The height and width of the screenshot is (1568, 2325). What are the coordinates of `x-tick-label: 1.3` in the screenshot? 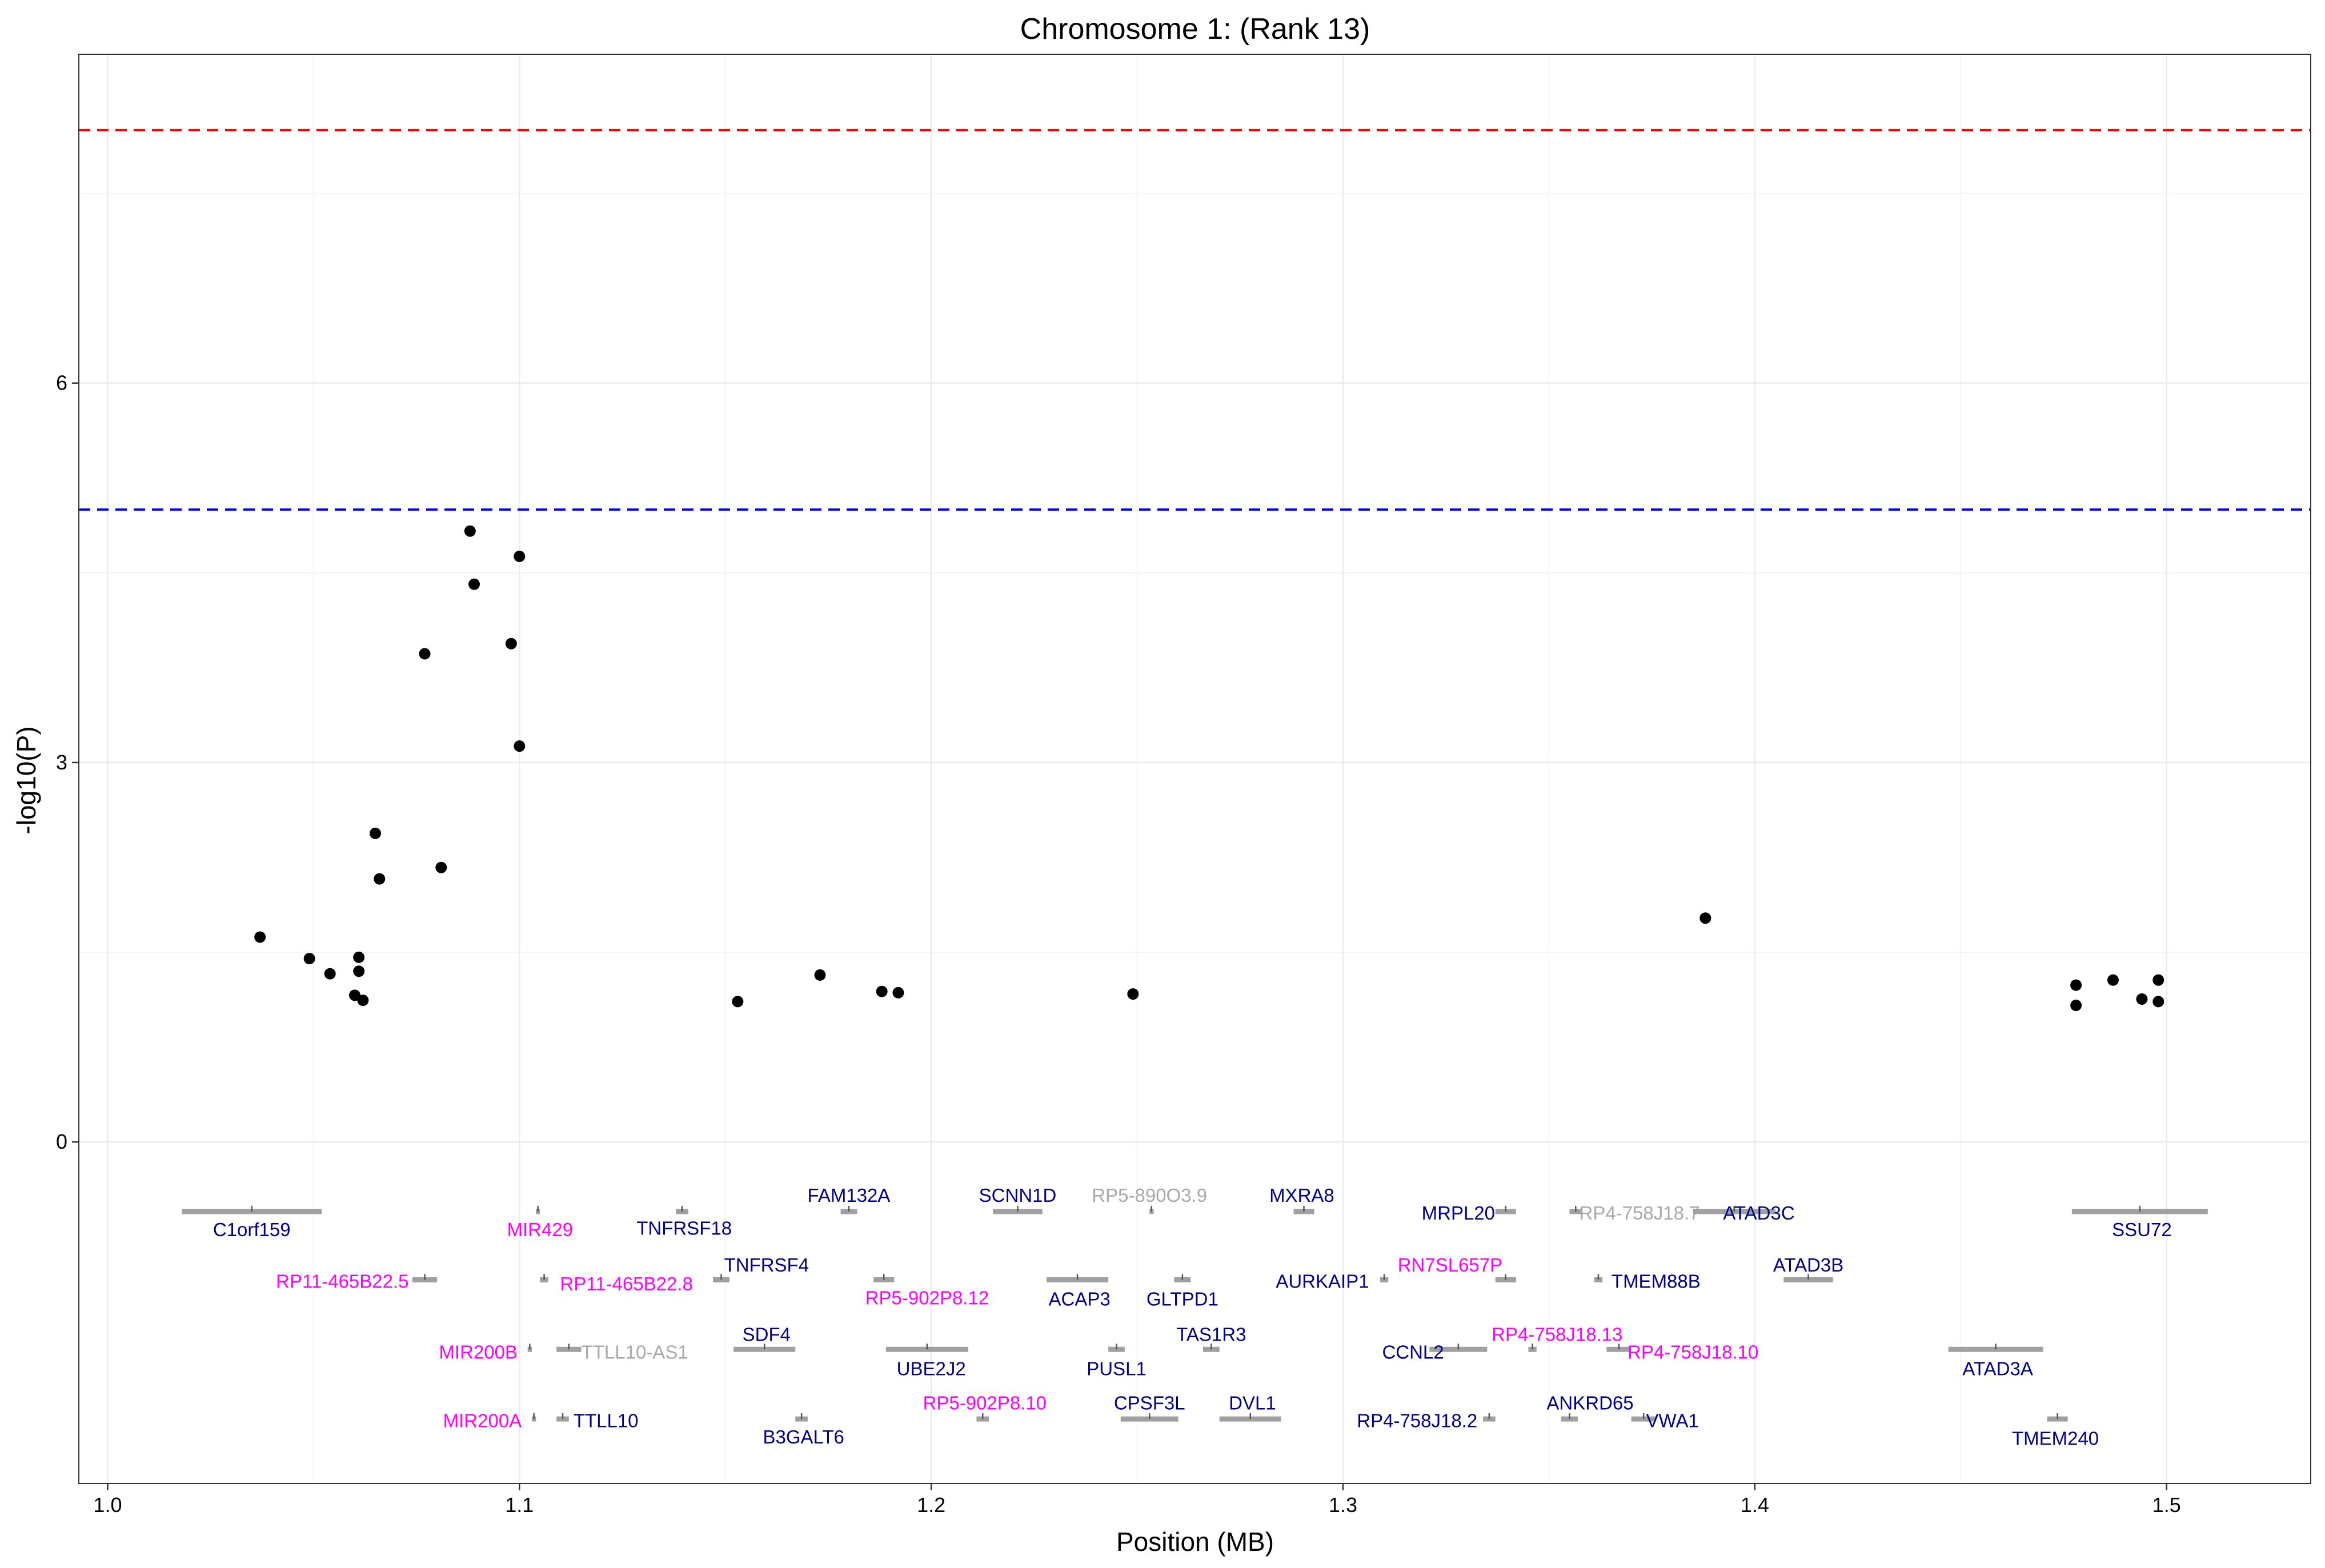 It's located at (1343, 1505).